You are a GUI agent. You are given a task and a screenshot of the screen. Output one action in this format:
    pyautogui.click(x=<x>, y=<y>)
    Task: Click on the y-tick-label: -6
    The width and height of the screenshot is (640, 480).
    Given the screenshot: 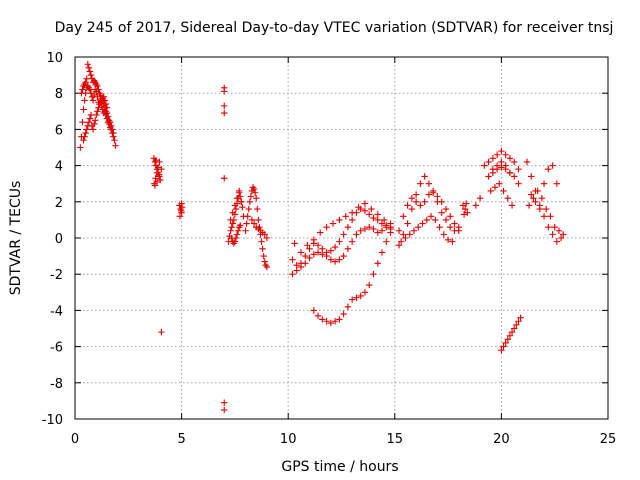 What is the action you would take?
    pyautogui.click(x=56, y=348)
    